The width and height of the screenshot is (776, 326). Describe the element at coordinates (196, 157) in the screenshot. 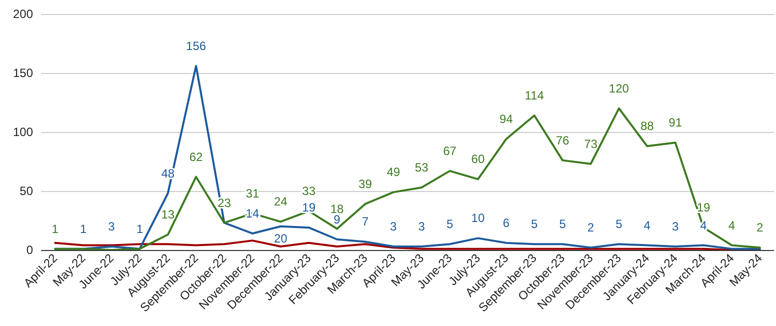

I see `data-label: 62` at that location.